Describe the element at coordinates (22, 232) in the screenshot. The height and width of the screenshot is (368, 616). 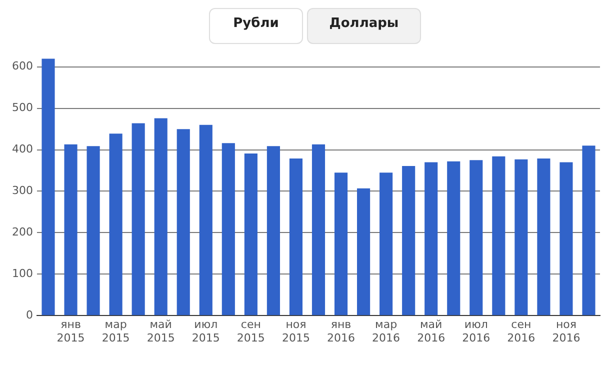
I see `y-tick-label: 200` at that location.